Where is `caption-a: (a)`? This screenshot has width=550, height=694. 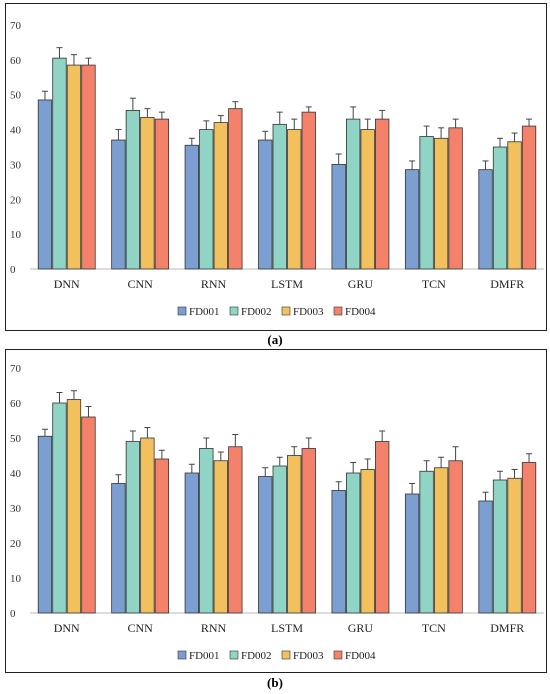 caption-a: (a) is located at coordinates (275, 339).